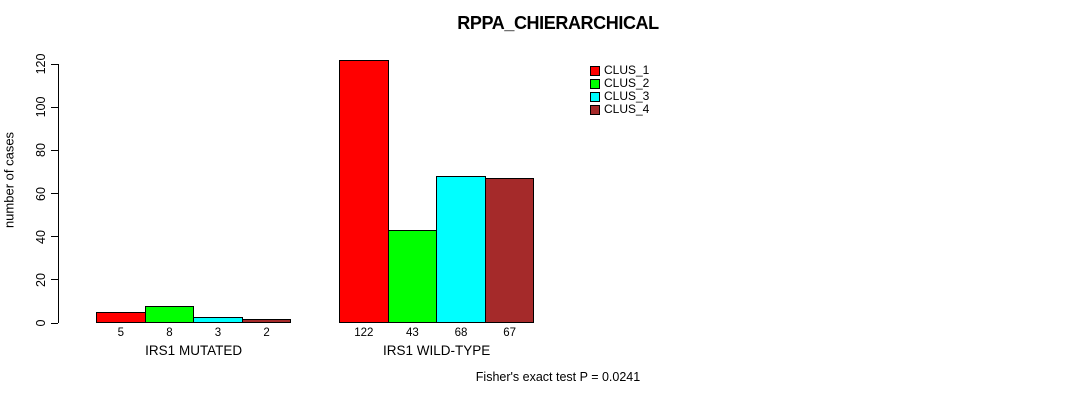 The height and width of the screenshot is (400, 1090). I want to click on legend-label: CLUS_1, so click(627, 70).